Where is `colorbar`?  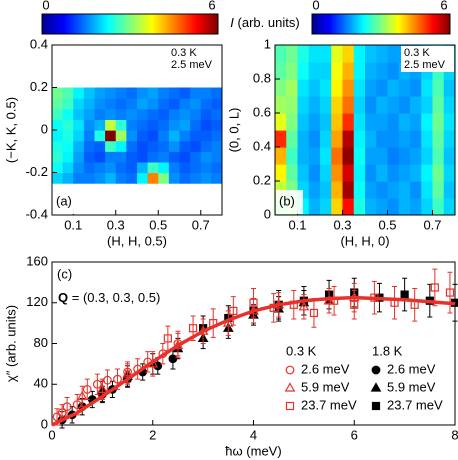
colorbar is located at coordinates (381, 24).